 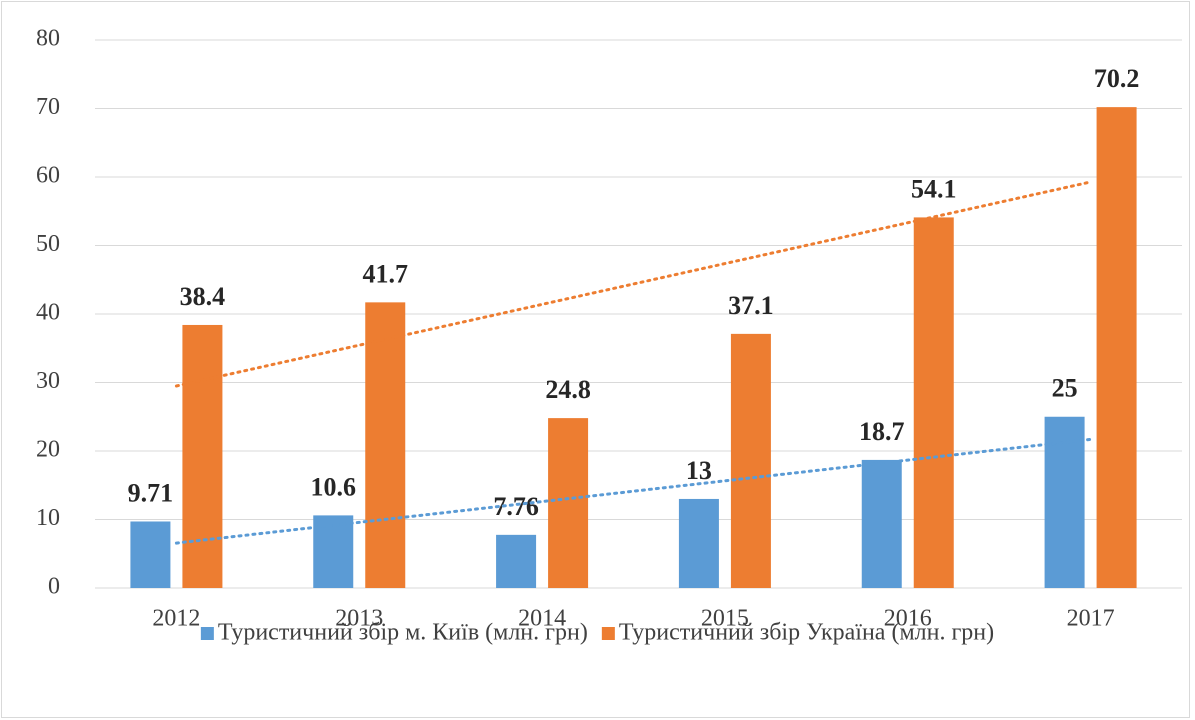 What do you see at coordinates (1117, 78) in the screenshot?
I see `value-label: 70.2` at bounding box center [1117, 78].